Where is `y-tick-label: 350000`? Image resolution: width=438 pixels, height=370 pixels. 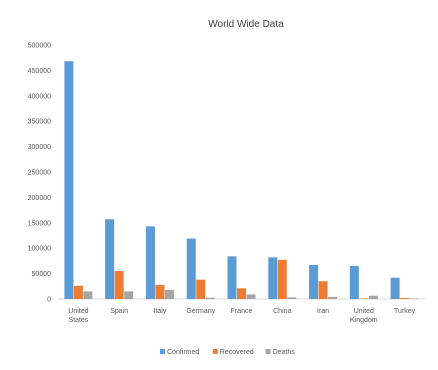
y-tick-label: 350000 is located at coordinates (39, 122).